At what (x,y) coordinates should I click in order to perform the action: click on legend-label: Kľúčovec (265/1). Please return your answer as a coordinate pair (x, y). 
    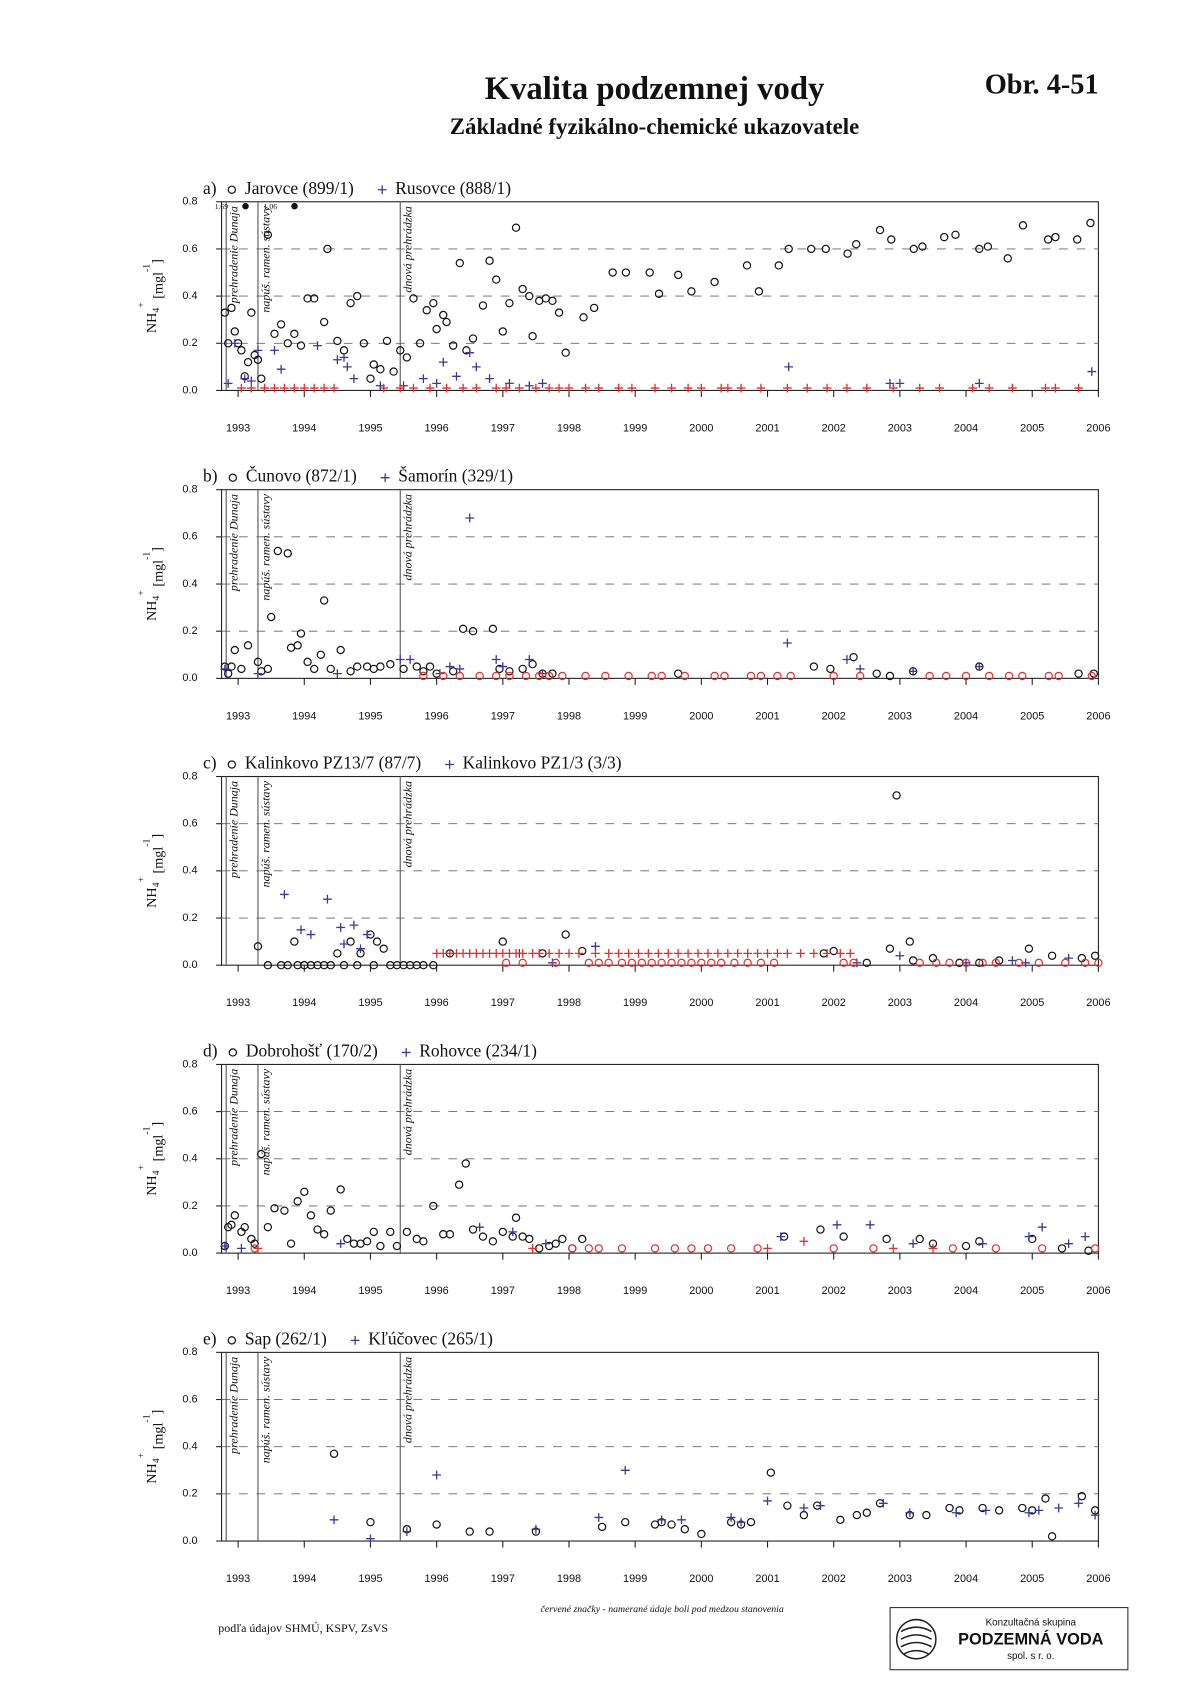
    Looking at the image, I should click on (430, 1338).